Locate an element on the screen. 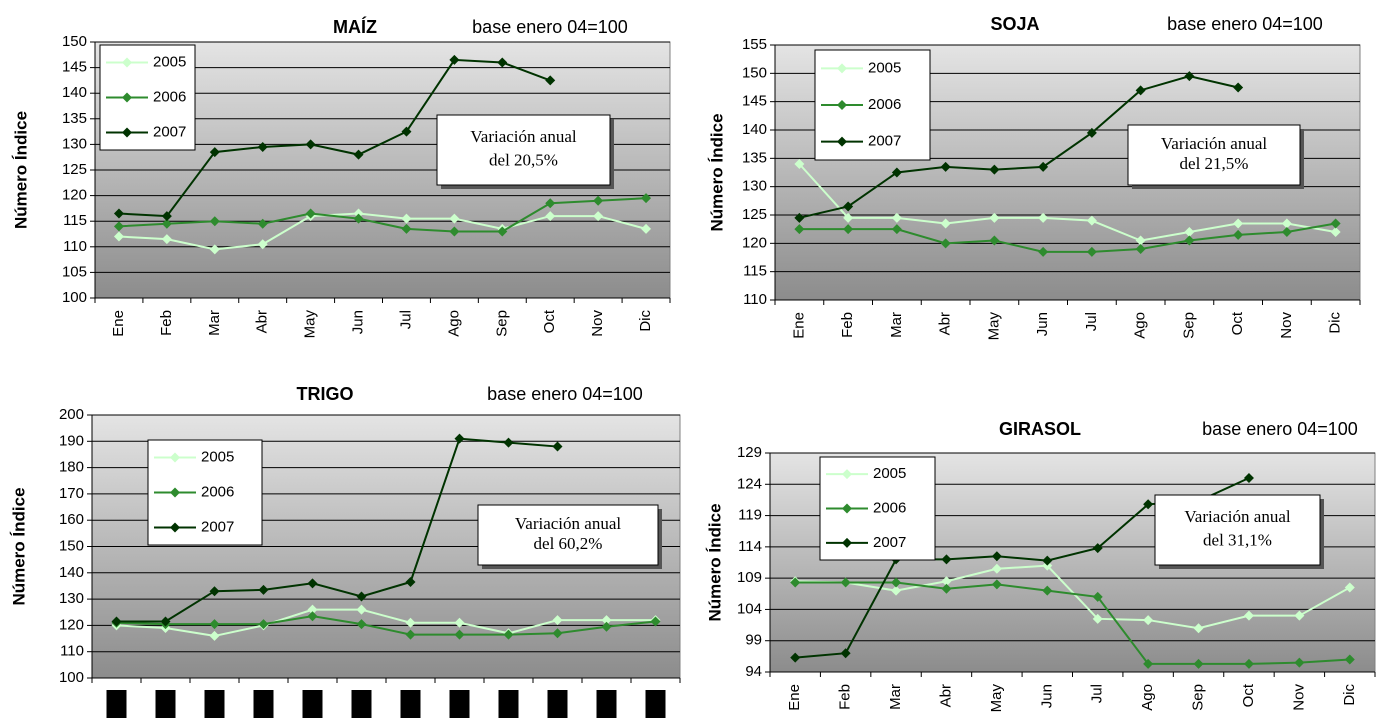 The image size is (1387, 723). y-tick-label: 150 is located at coordinates (754, 72).